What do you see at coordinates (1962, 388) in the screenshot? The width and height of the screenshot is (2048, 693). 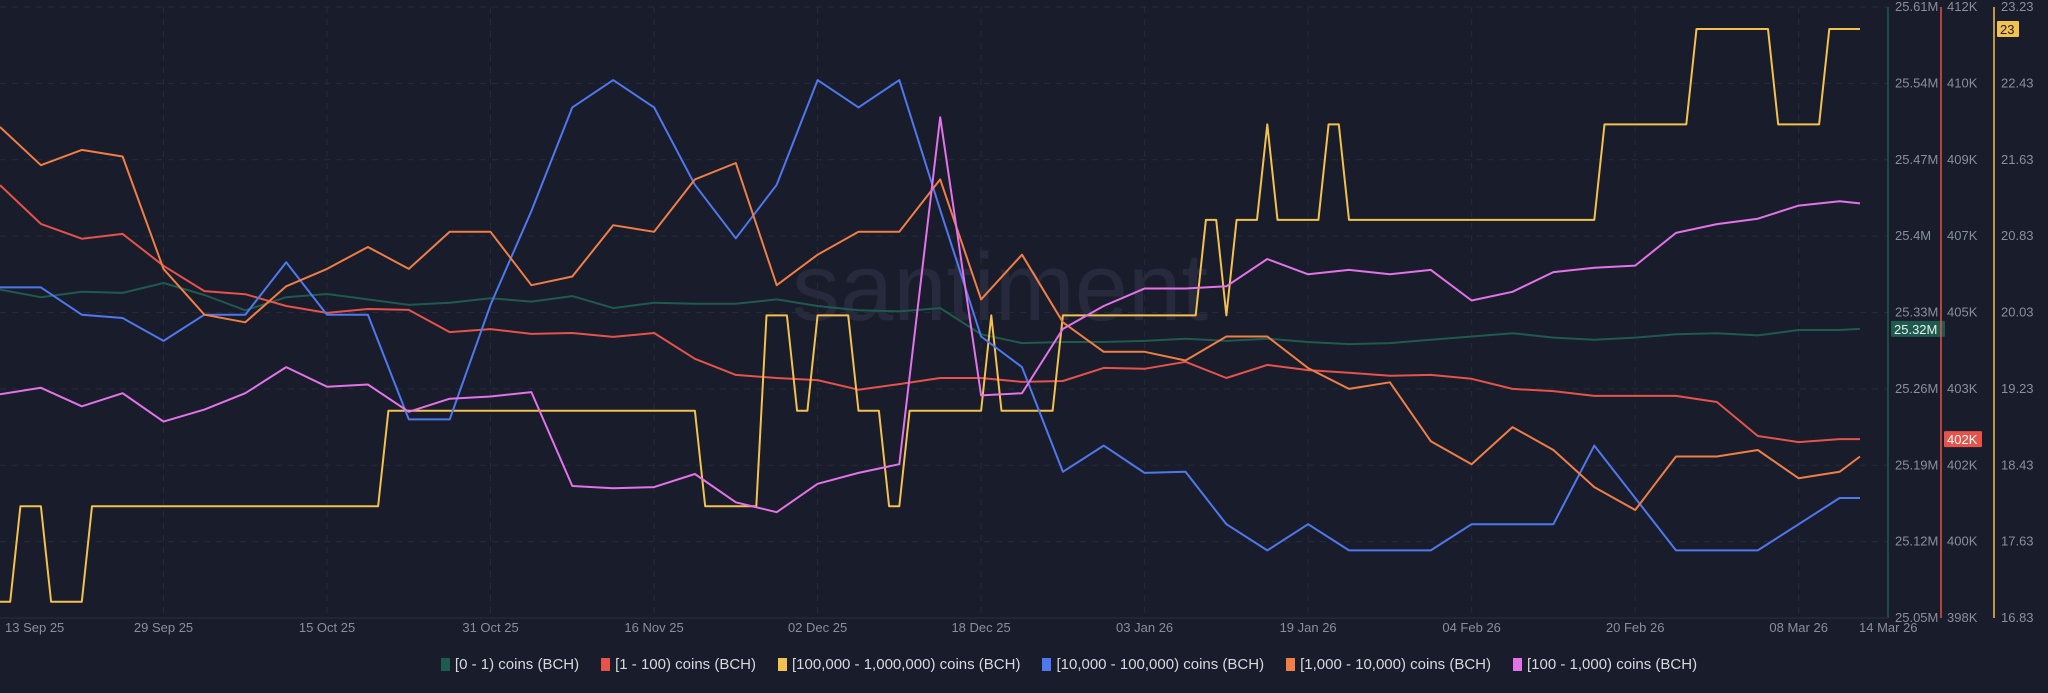 I see `y-tick-label: 403K` at bounding box center [1962, 388].